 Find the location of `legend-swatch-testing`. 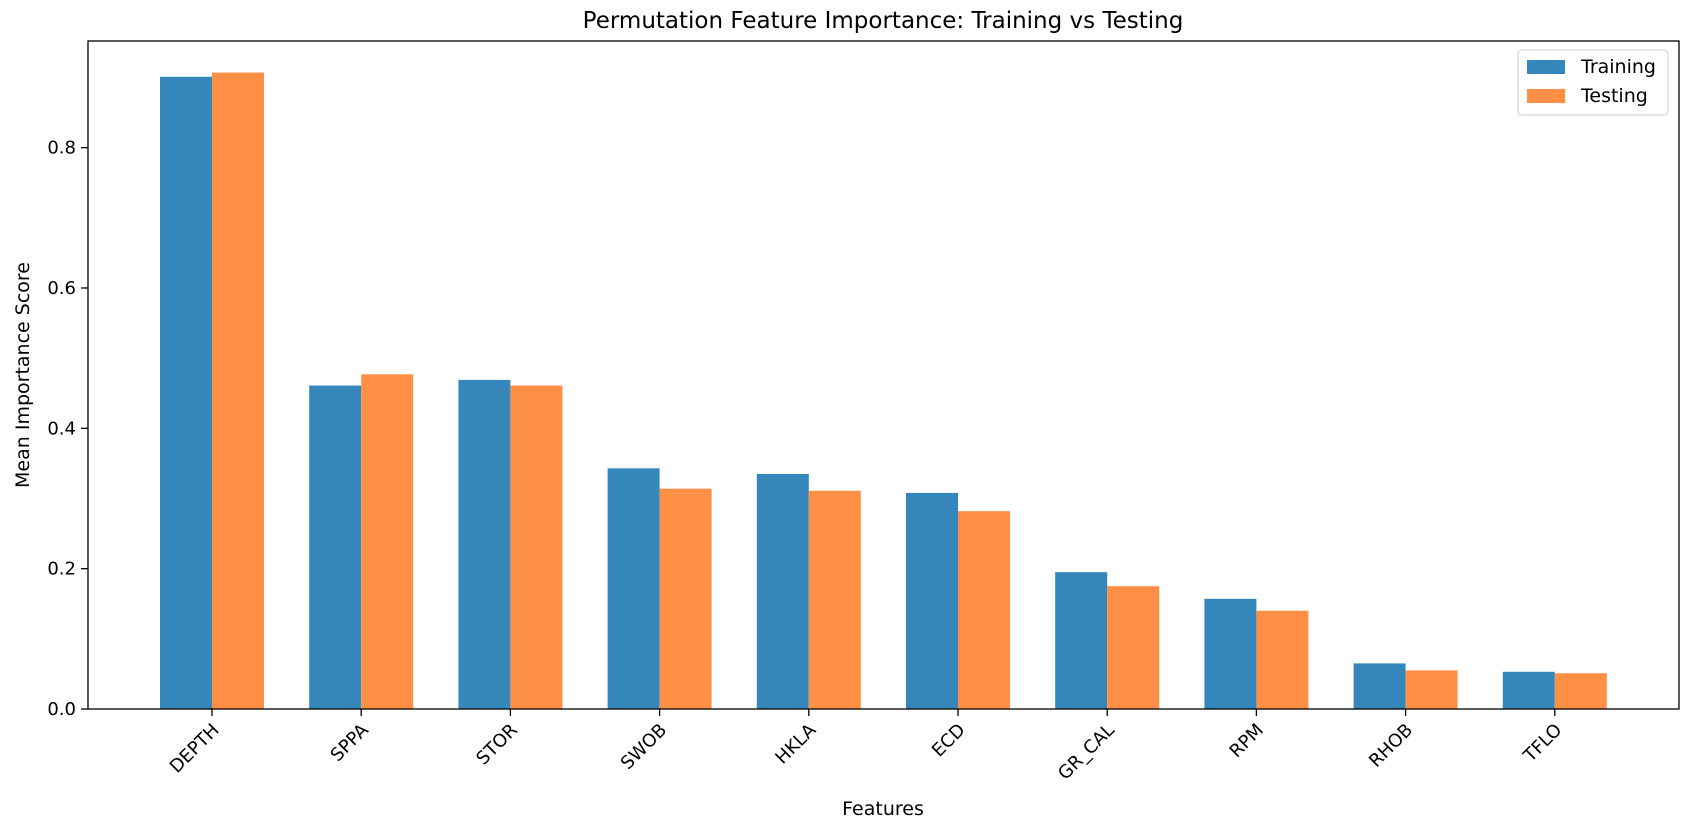

legend-swatch-testing is located at coordinates (1546, 96).